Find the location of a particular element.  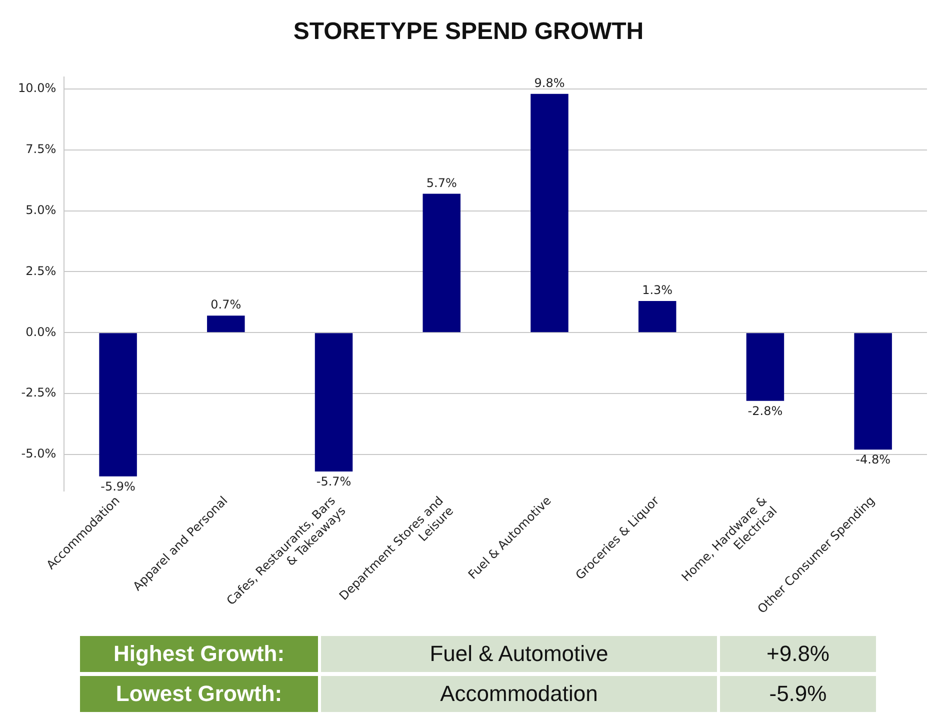

data-label: 5.7% is located at coordinates (441, 183).